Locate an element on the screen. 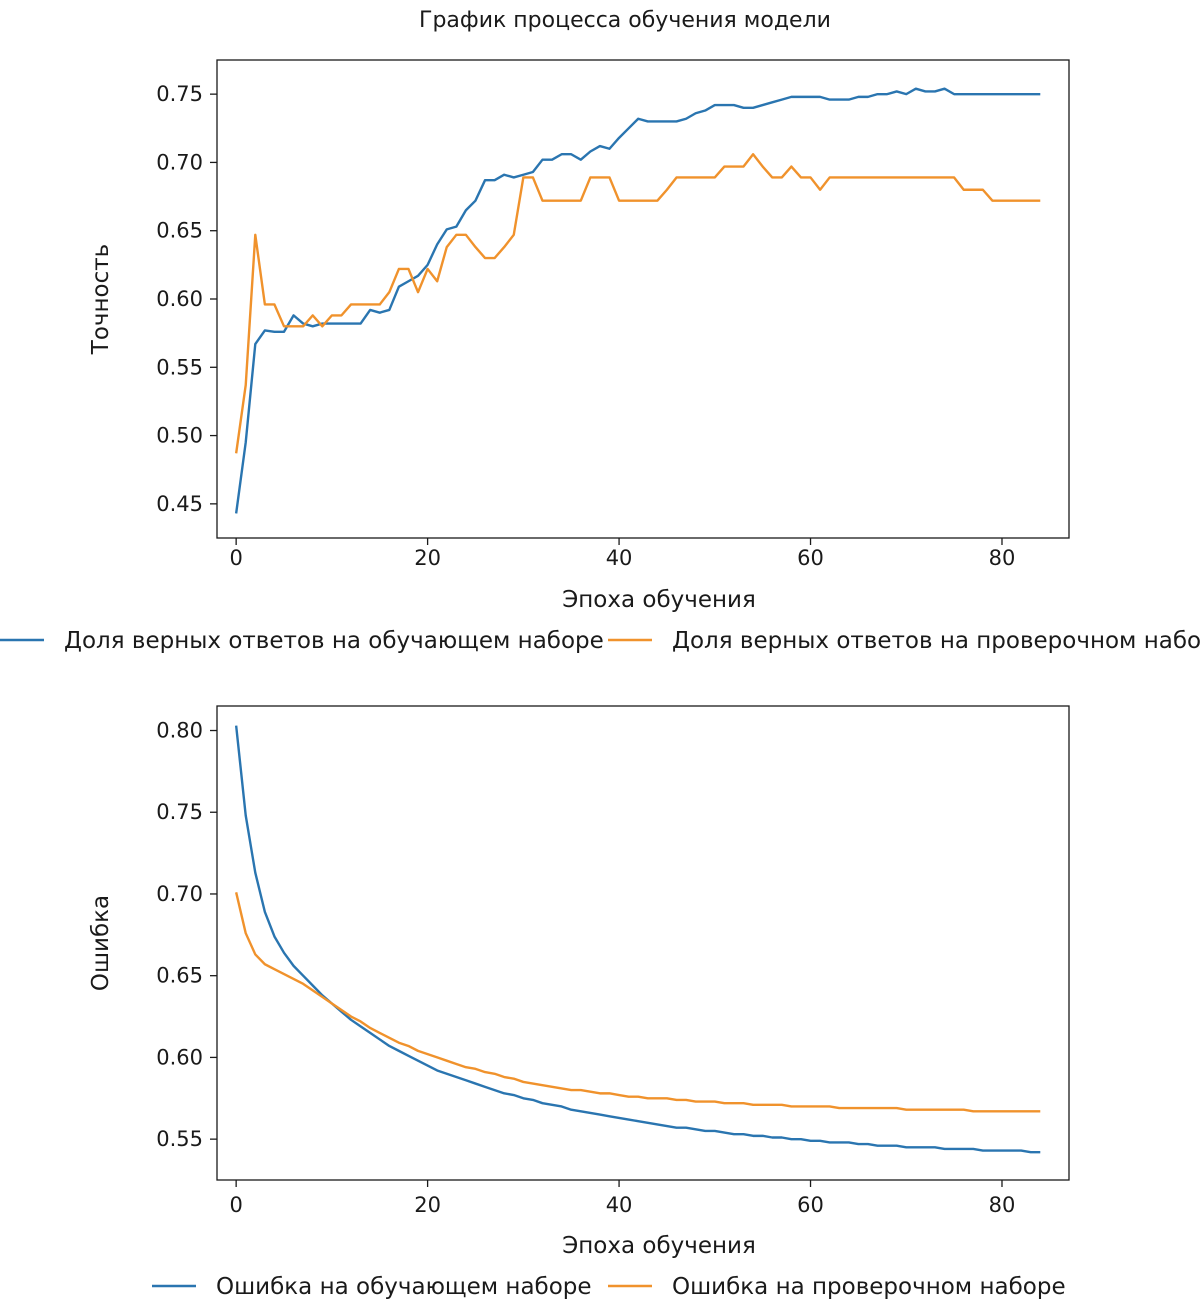  y-tick-label: 0.80 is located at coordinates (179, 731).